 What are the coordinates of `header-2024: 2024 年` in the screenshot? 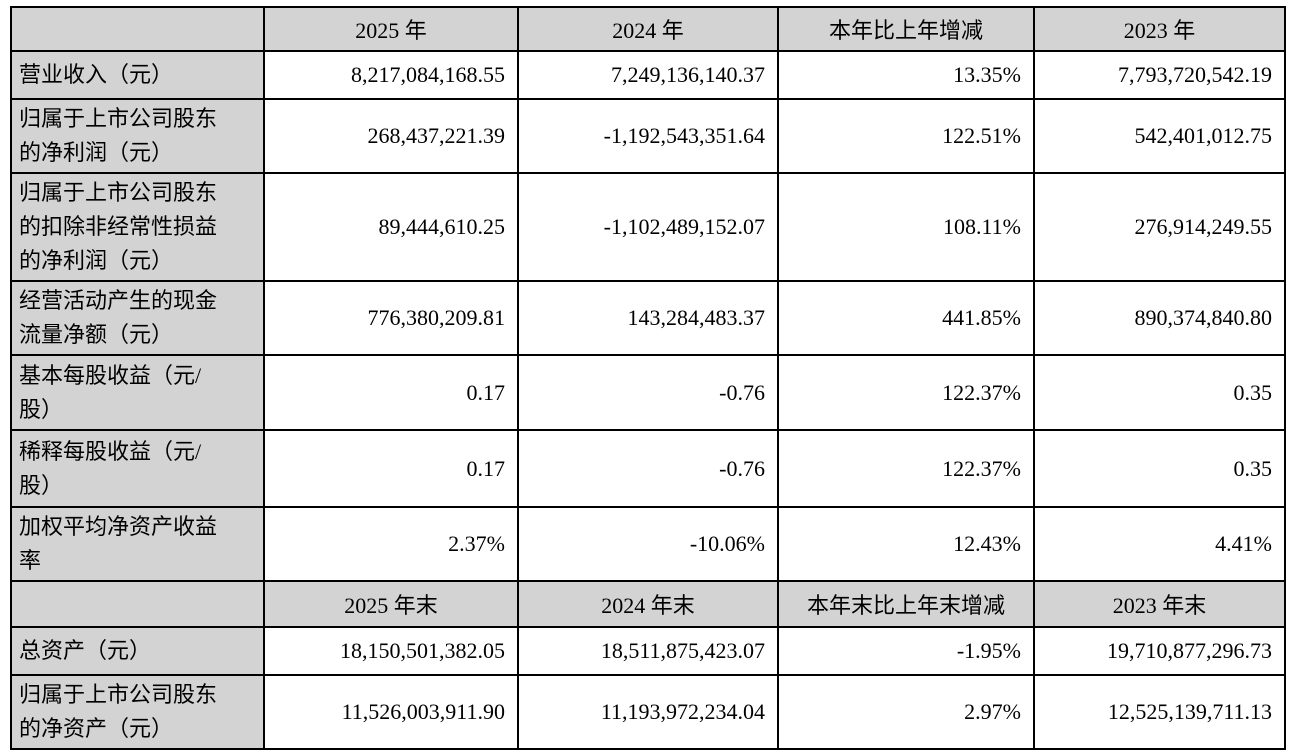 It's located at (648, 29).